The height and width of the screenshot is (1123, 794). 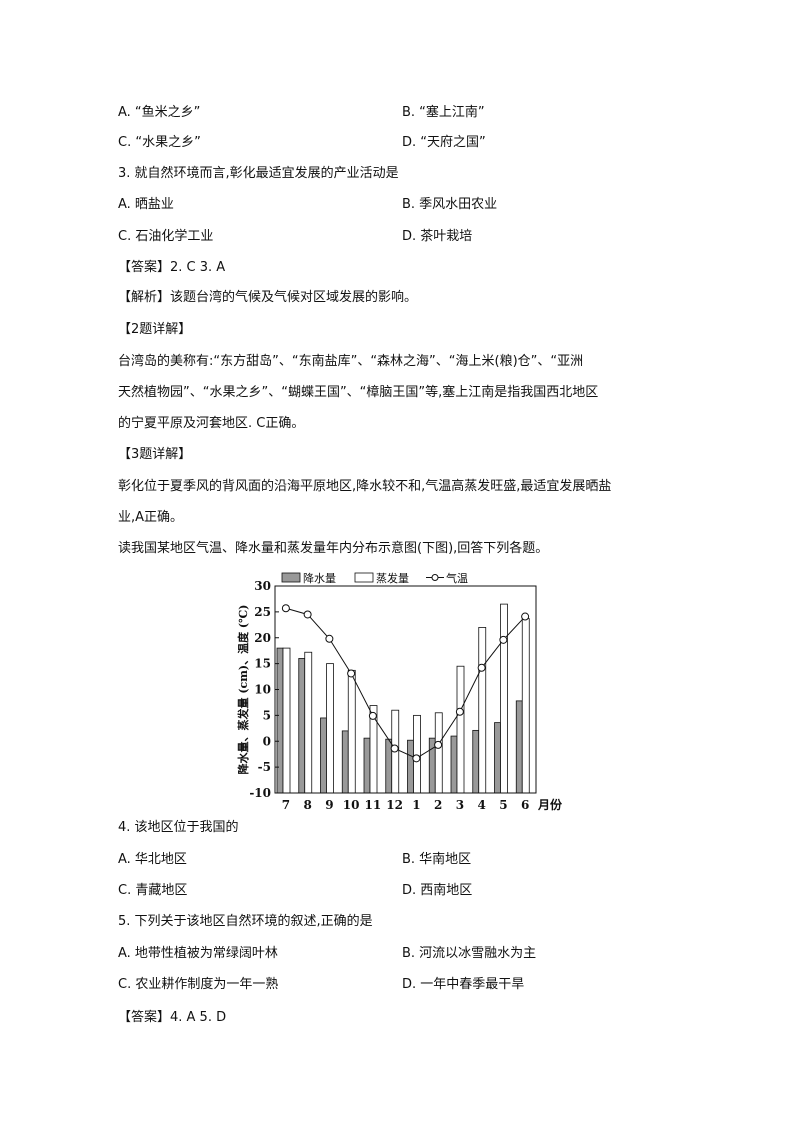 I want to click on q5-stem: 5. 下列关于该地区自然环境的叙述,正确的是, so click(x=245, y=921).